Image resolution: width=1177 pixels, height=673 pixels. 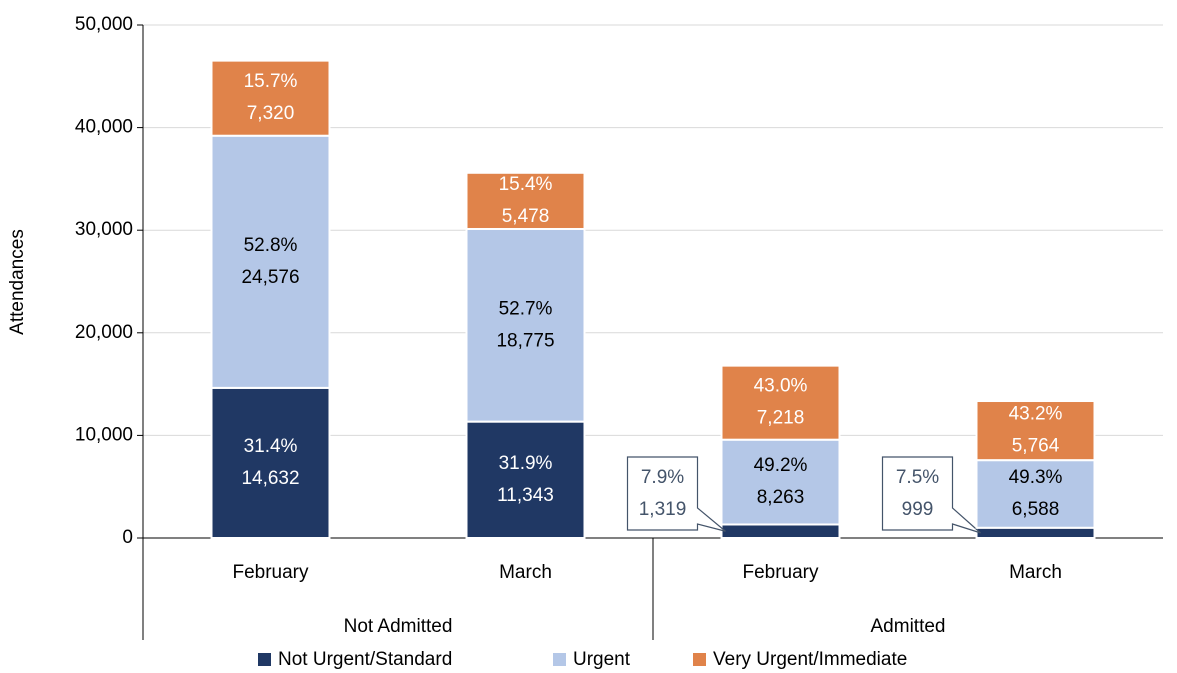 I want to click on share-label: 49.3%, so click(x=1036, y=477).